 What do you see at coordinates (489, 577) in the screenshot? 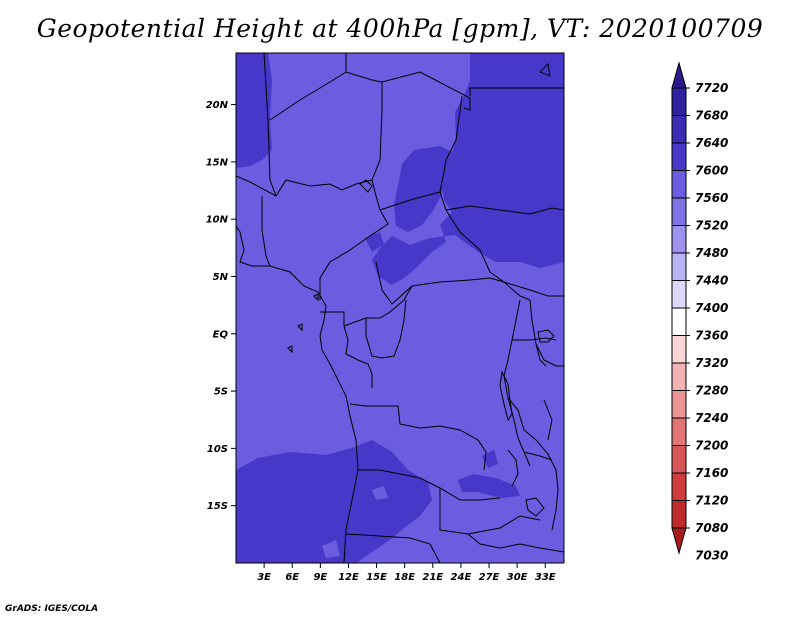
I see `lon-tick-label: 27E` at bounding box center [489, 577].